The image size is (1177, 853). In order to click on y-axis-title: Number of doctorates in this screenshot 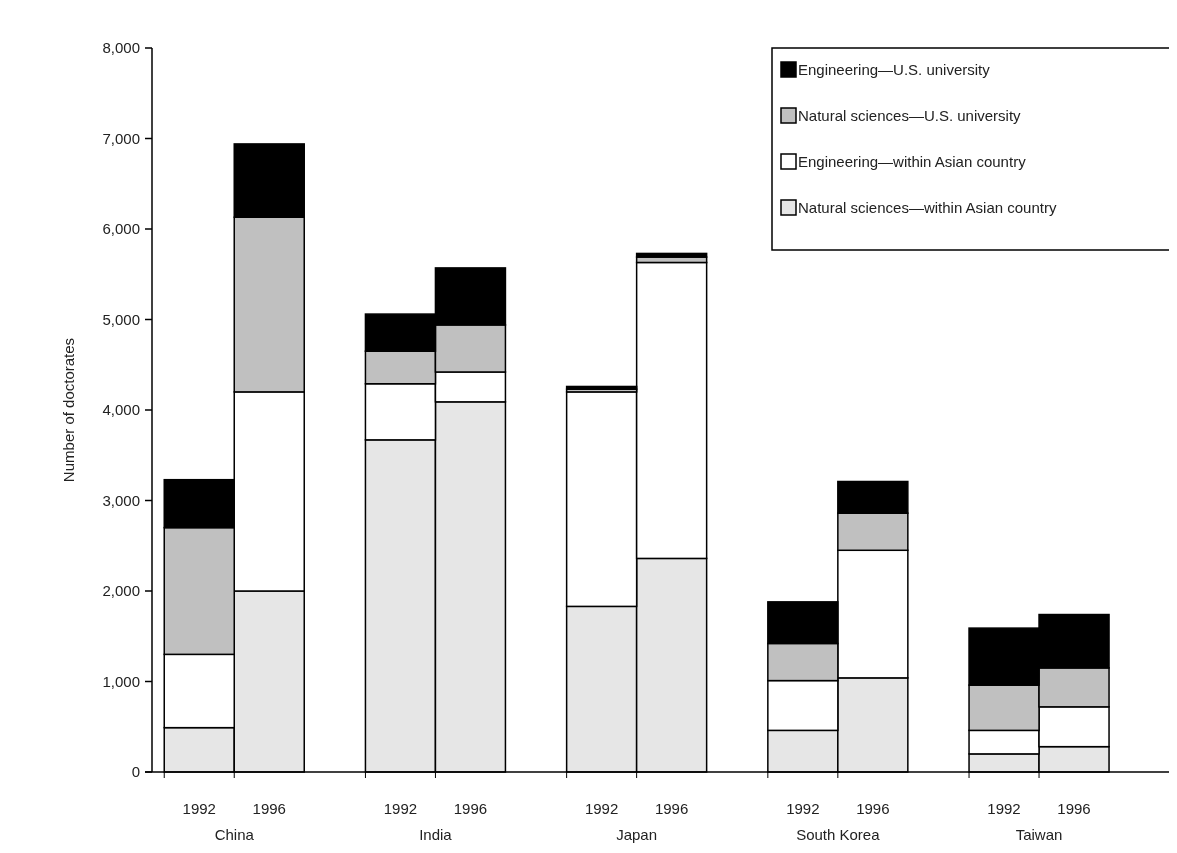, I will do `click(68, 410)`.